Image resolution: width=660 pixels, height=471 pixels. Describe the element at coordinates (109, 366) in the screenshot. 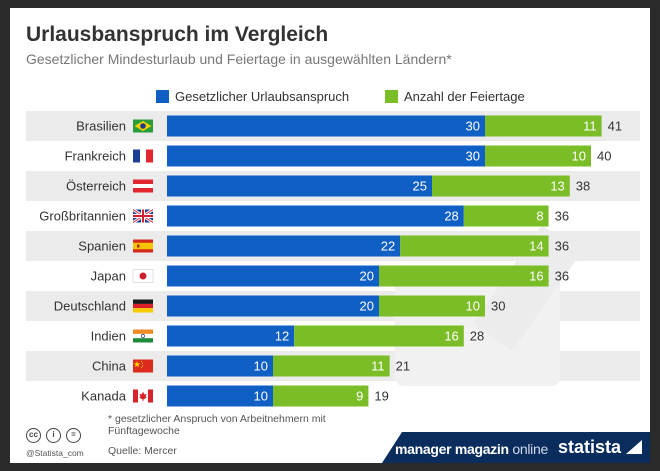

I see `category-label: China` at that location.